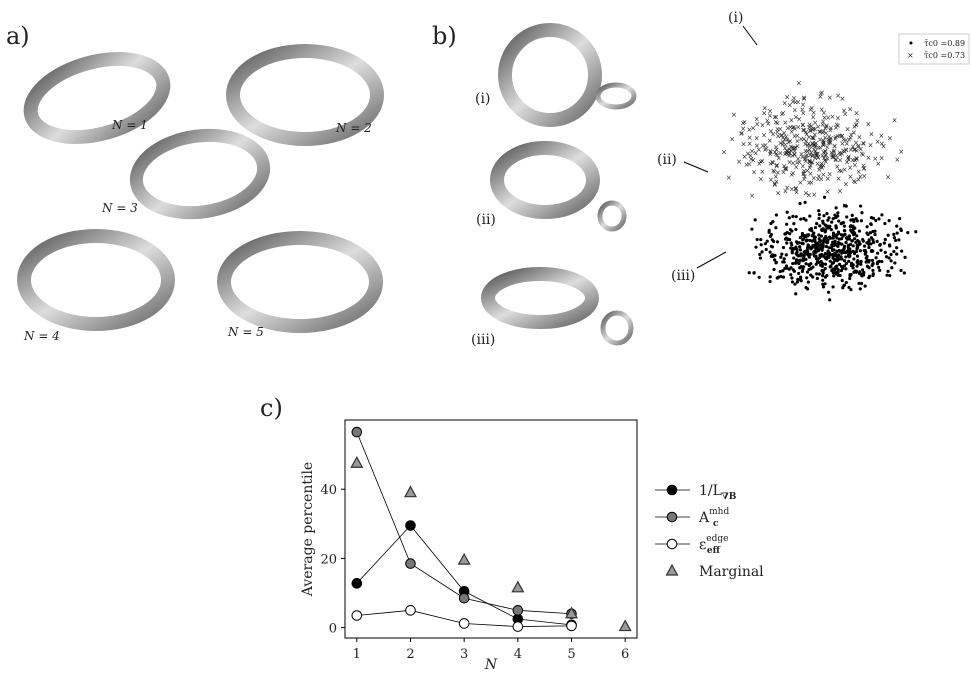 This screenshot has height=679, width=971. Describe the element at coordinates (702, 545) in the screenshot. I see `legend-name: ε` at that location.